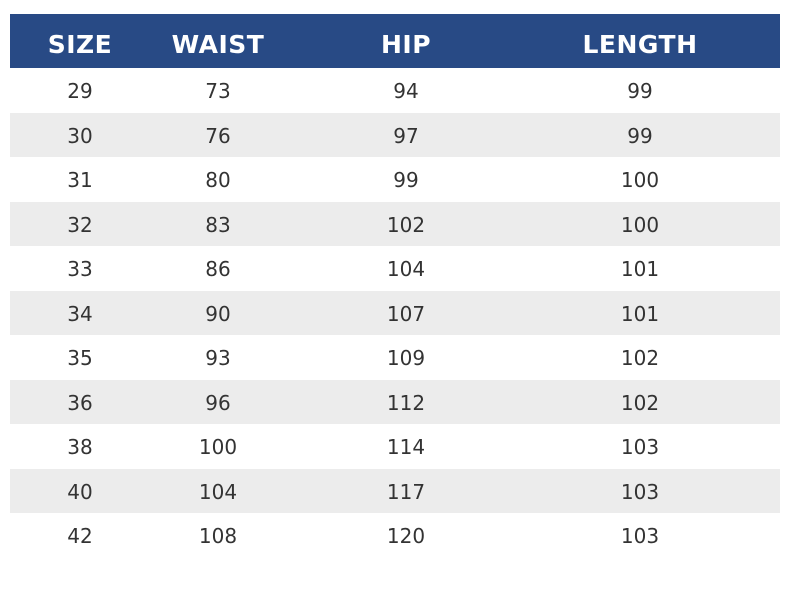 The height and width of the screenshot is (597, 790). I want to click on table-row: 29 73 94 99, so click(395, 90).